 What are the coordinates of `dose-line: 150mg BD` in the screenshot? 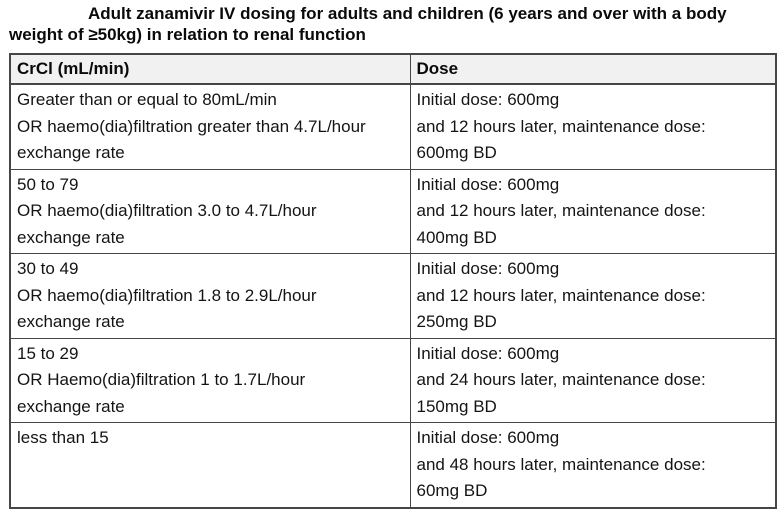 It's located at (456, 406).